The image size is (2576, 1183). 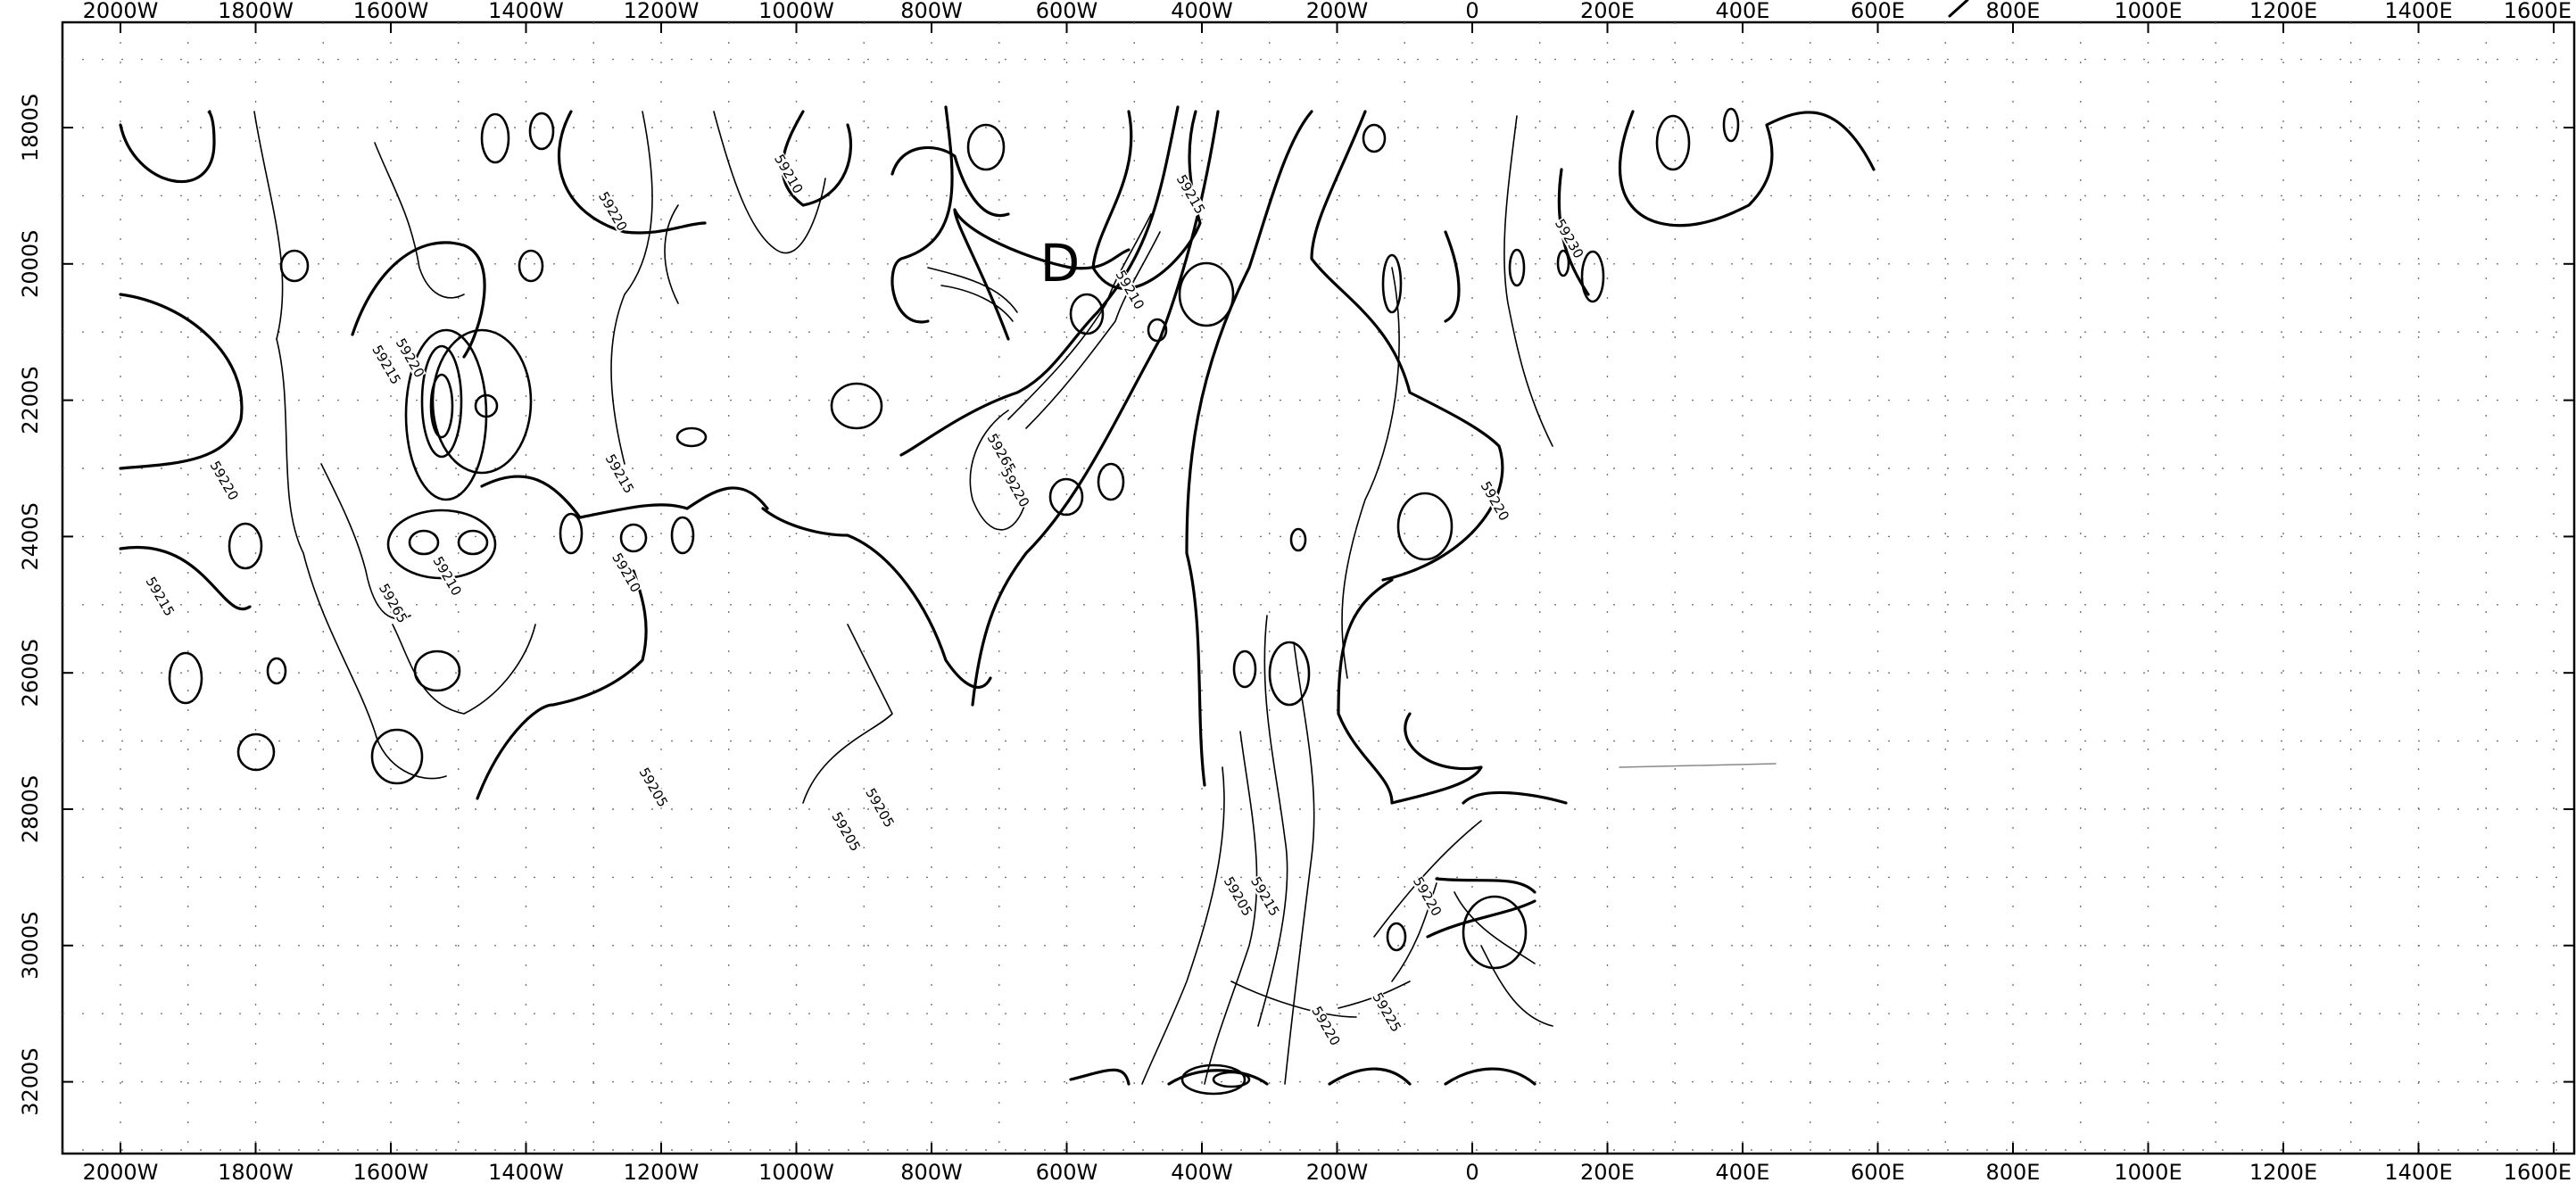 What do you see at coordinates (121, 1171) in the screenshot?
I see `x-tick-label: 2000W` at bounding box center [121, 1171].